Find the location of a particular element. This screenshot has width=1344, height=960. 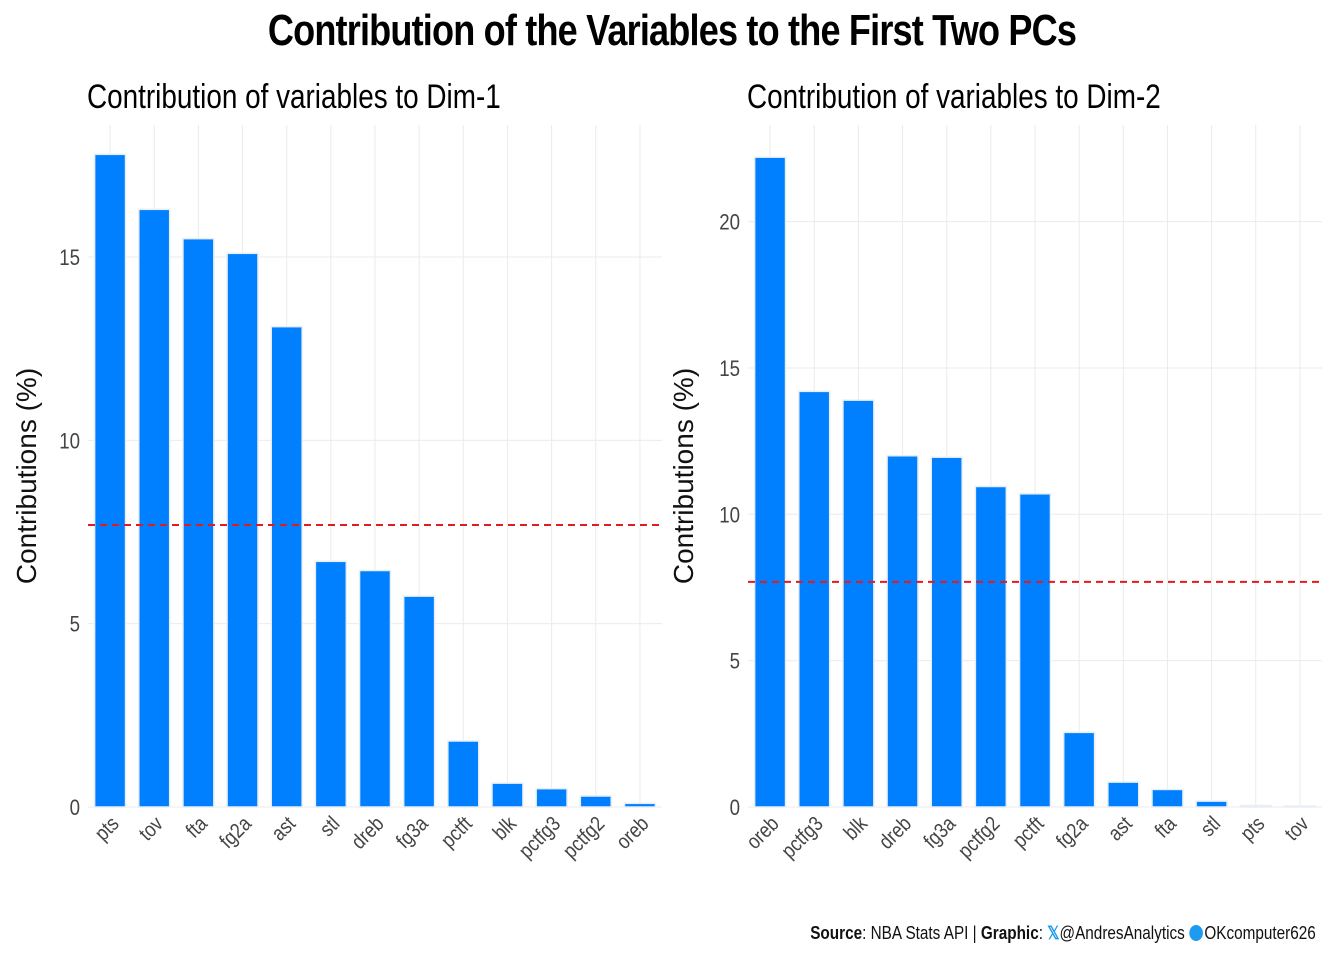

graphic-text: : is located at coordinates (1043, 933).